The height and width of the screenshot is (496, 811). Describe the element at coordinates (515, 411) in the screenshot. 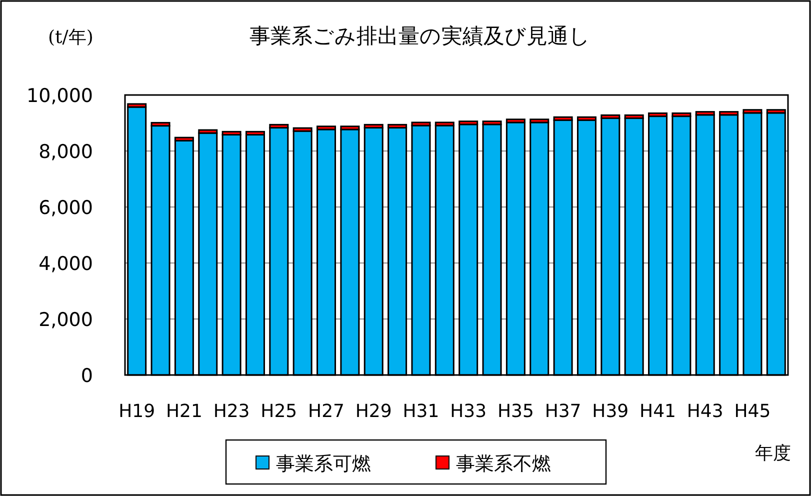

I see `x-tick-label: H35` at that location.